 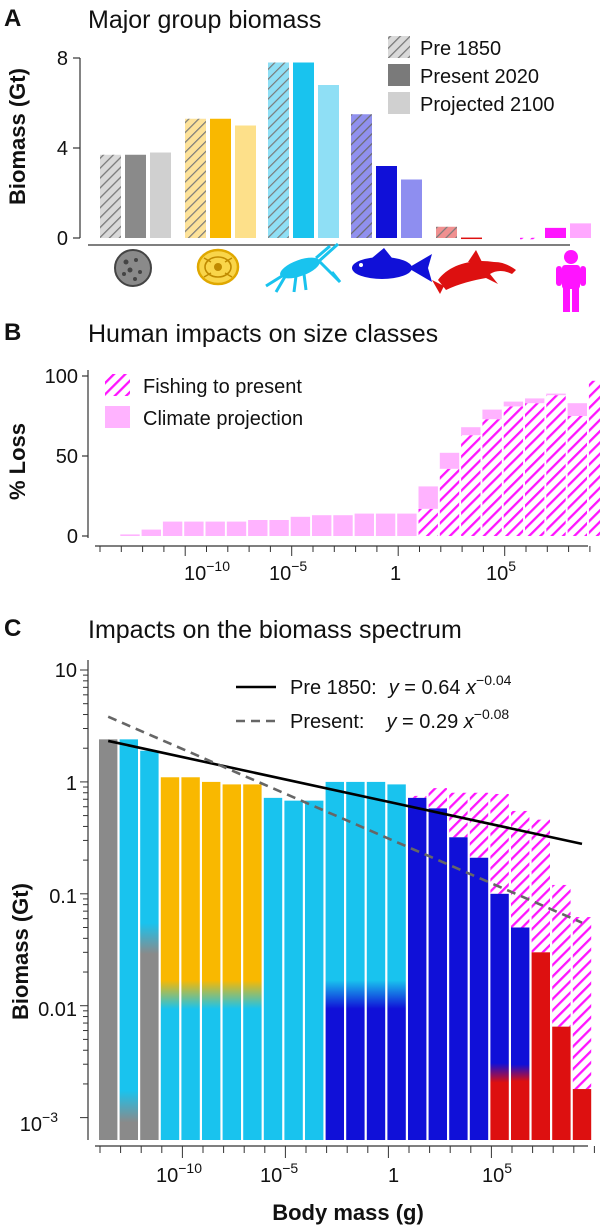 I want to click on panel-b-xtick-1: 1, so click(x=395, y=574).